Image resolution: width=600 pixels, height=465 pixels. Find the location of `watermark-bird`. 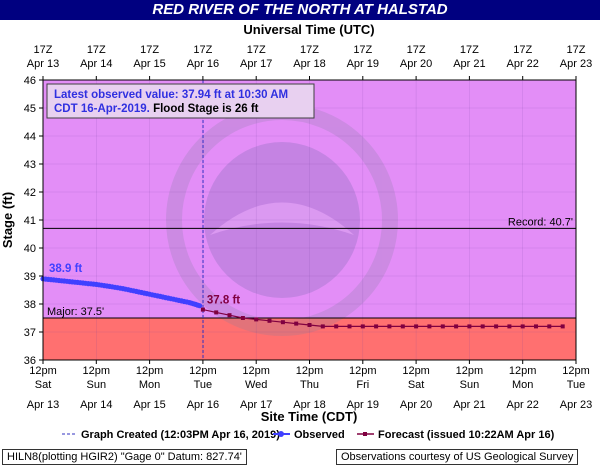

watermark-bird is located at coordinates (282, 218).